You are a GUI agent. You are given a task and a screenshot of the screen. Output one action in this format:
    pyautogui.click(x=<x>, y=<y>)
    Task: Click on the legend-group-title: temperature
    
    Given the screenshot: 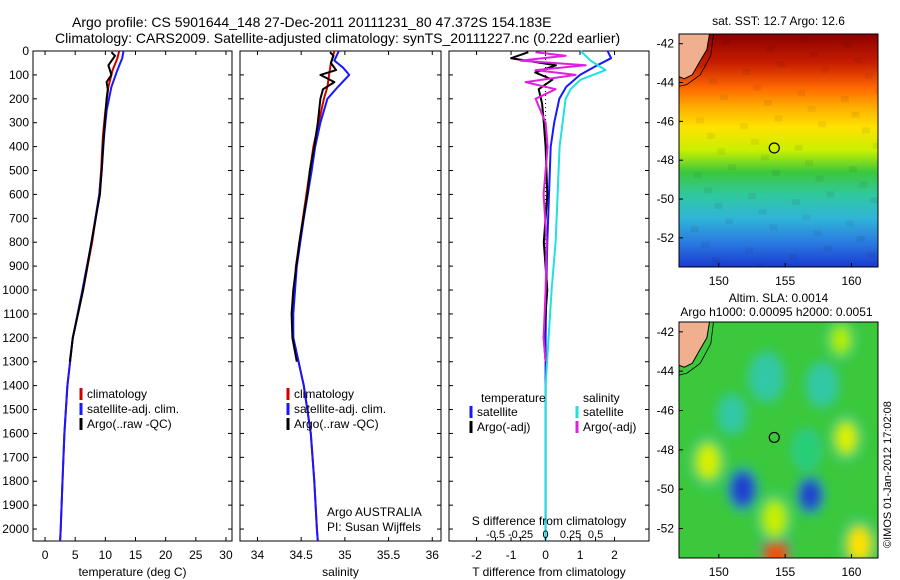 What is the action you would take?
    pyautogui.click(x=513, y=398)
    